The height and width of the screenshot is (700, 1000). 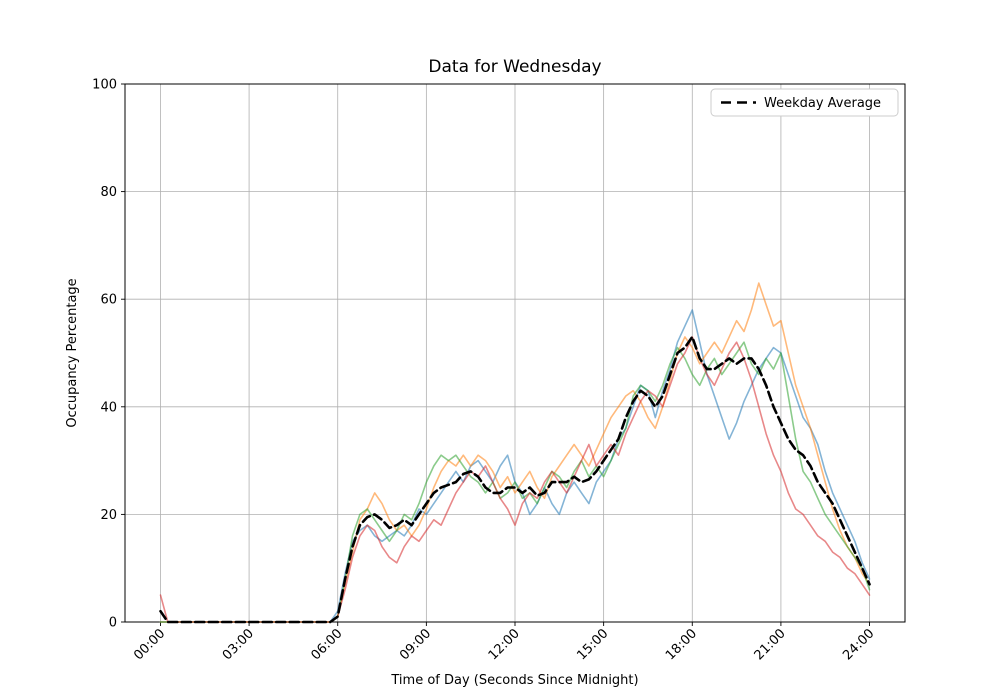 I want to click on x-tick-label: 03:00, so click(x=238, y=644).